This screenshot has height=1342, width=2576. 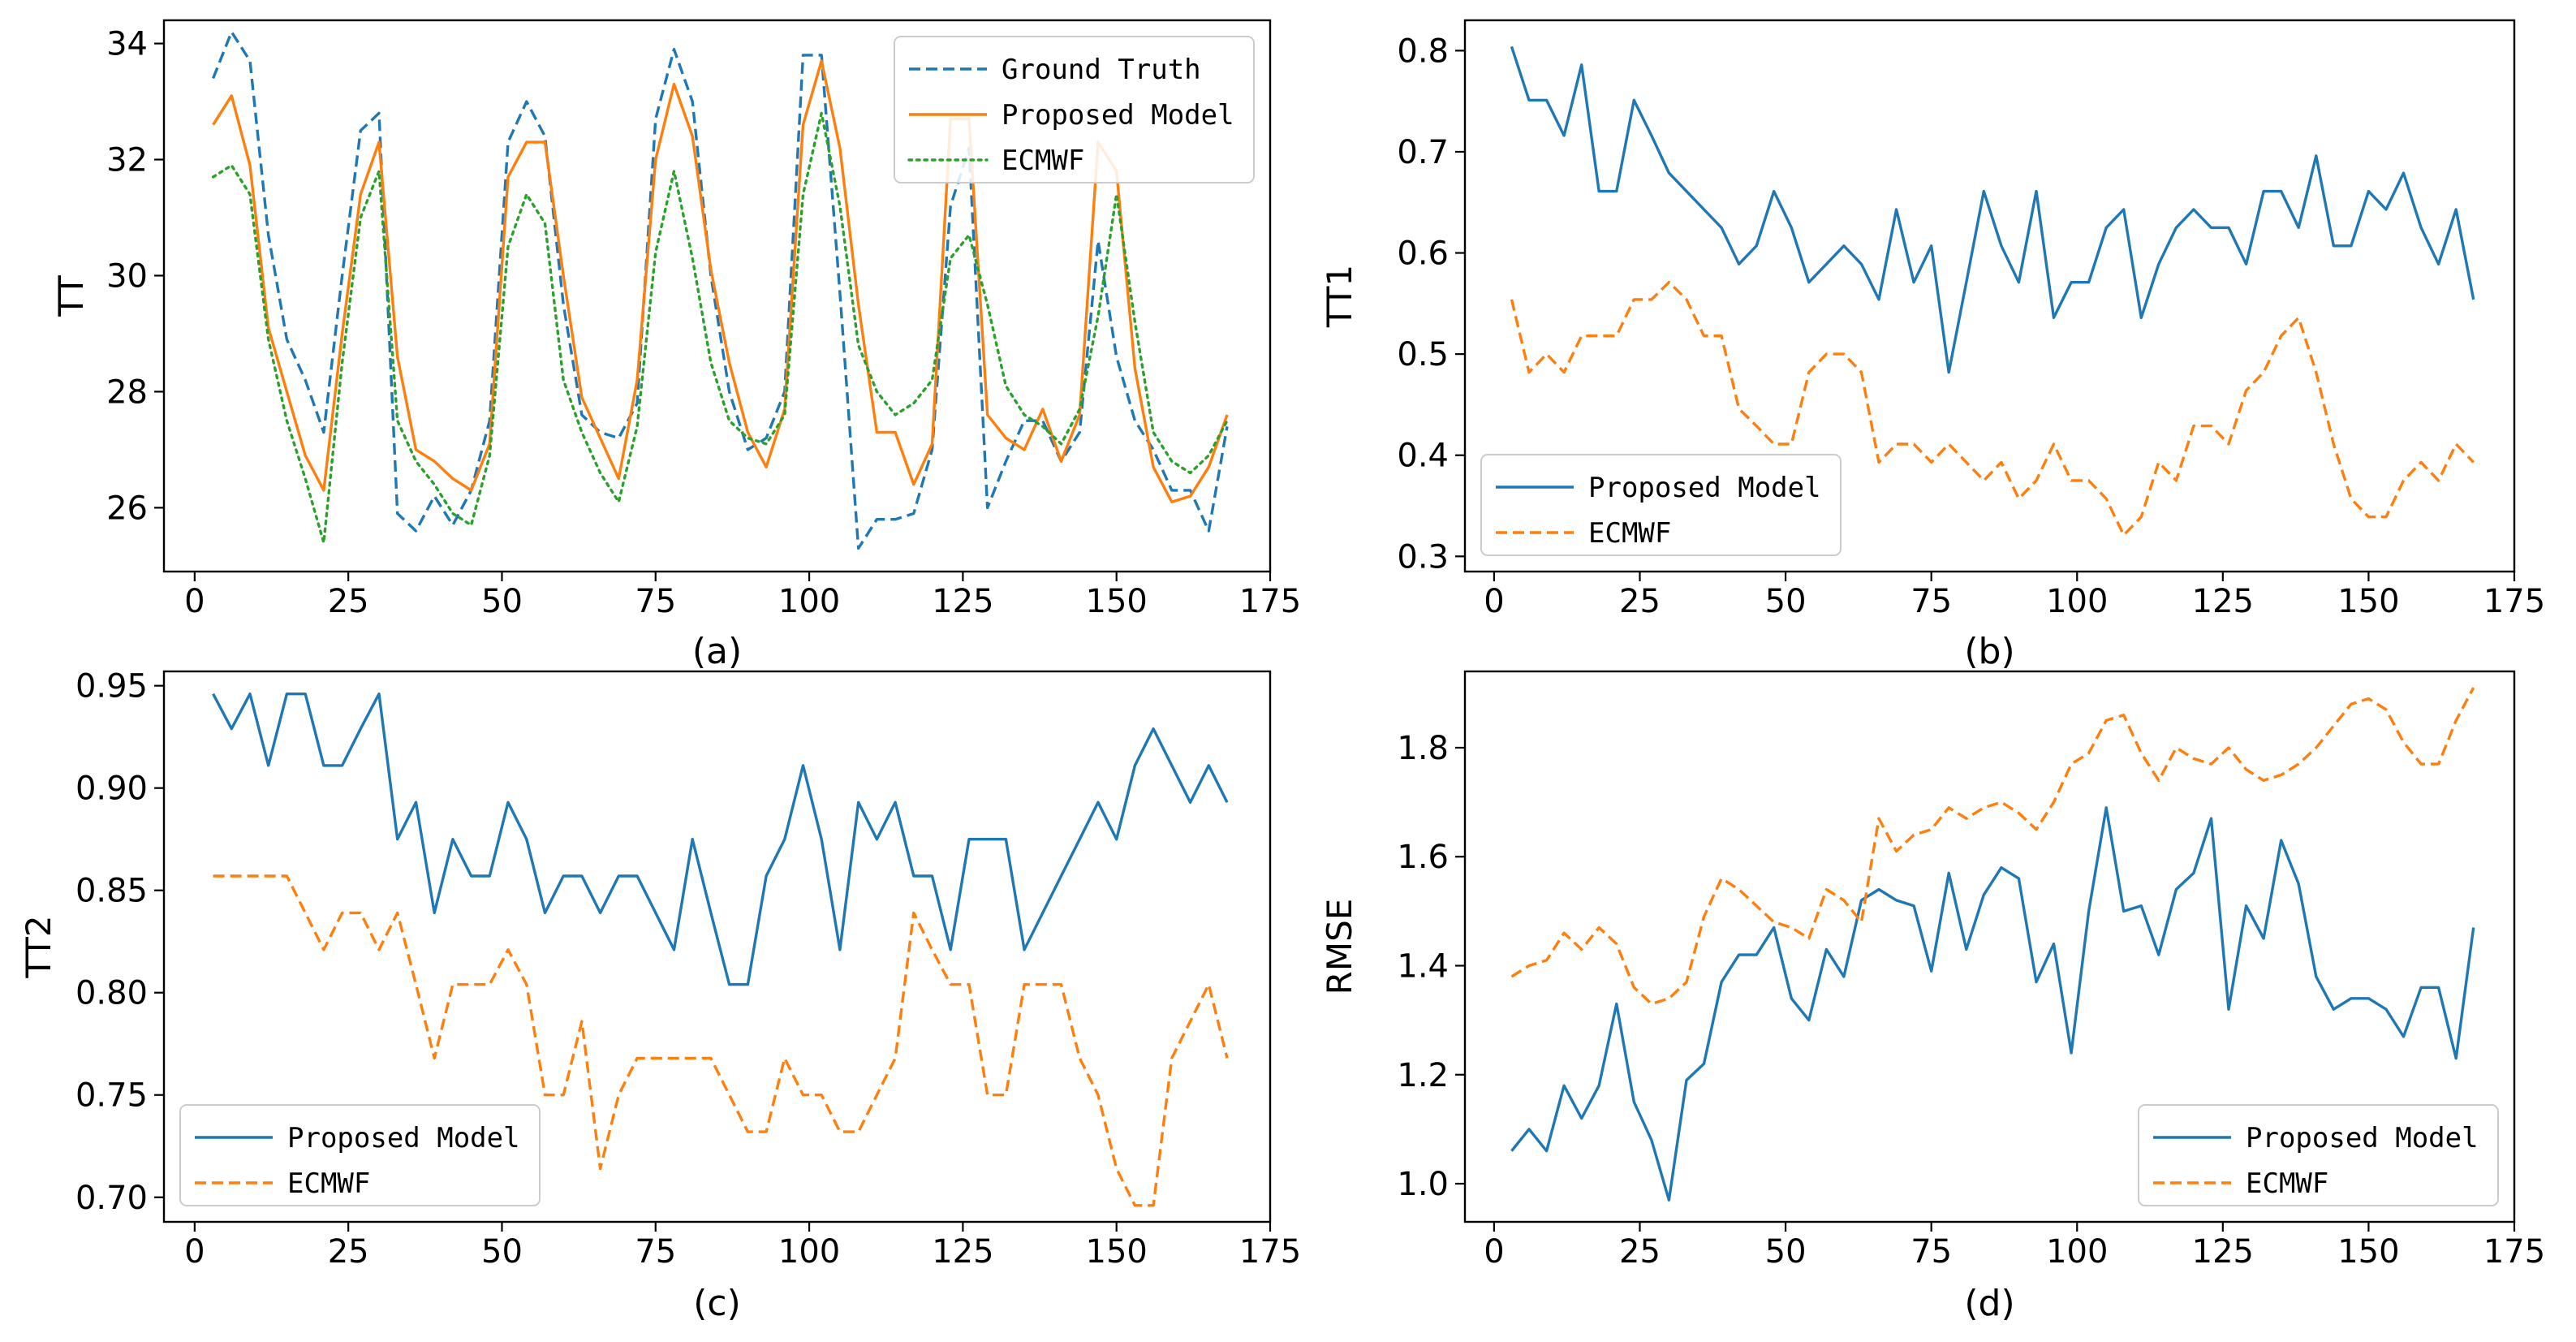 I want to click on y-tick-label: 0.85, so click(x=112, y=892).